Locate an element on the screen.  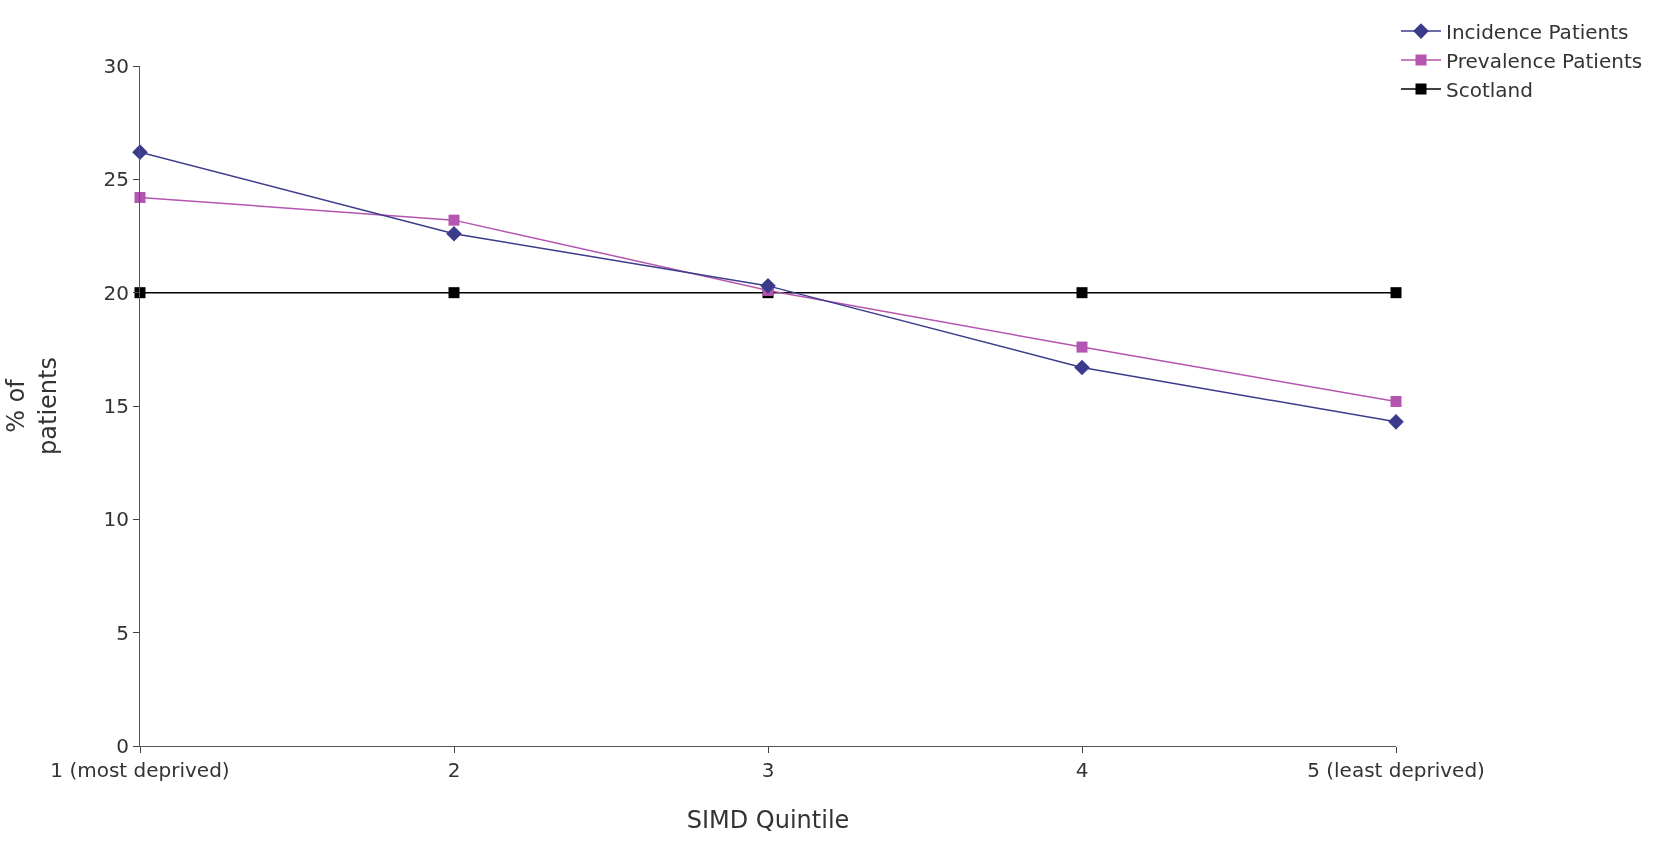
legend-label: Prevalence Patients is located at coordinates (1544, 60).